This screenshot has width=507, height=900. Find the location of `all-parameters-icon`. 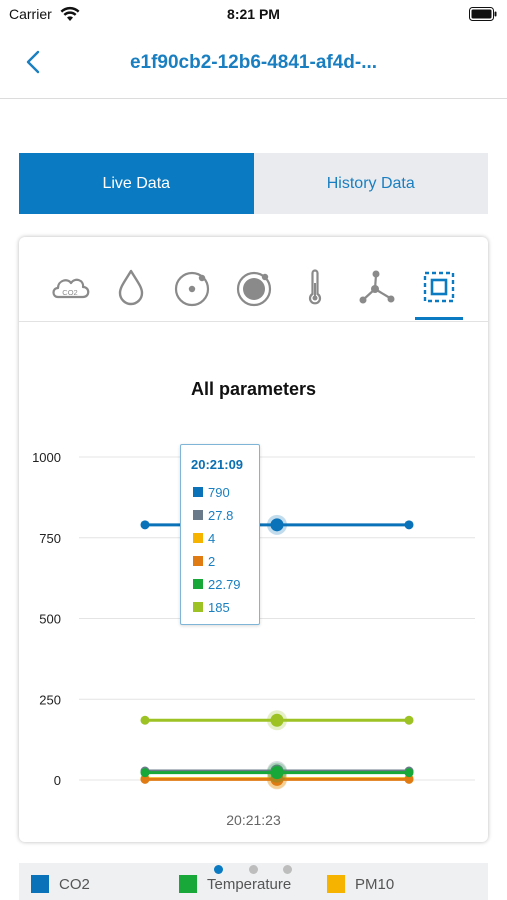

all-parameters-icon is located at coordinates (439, 287).